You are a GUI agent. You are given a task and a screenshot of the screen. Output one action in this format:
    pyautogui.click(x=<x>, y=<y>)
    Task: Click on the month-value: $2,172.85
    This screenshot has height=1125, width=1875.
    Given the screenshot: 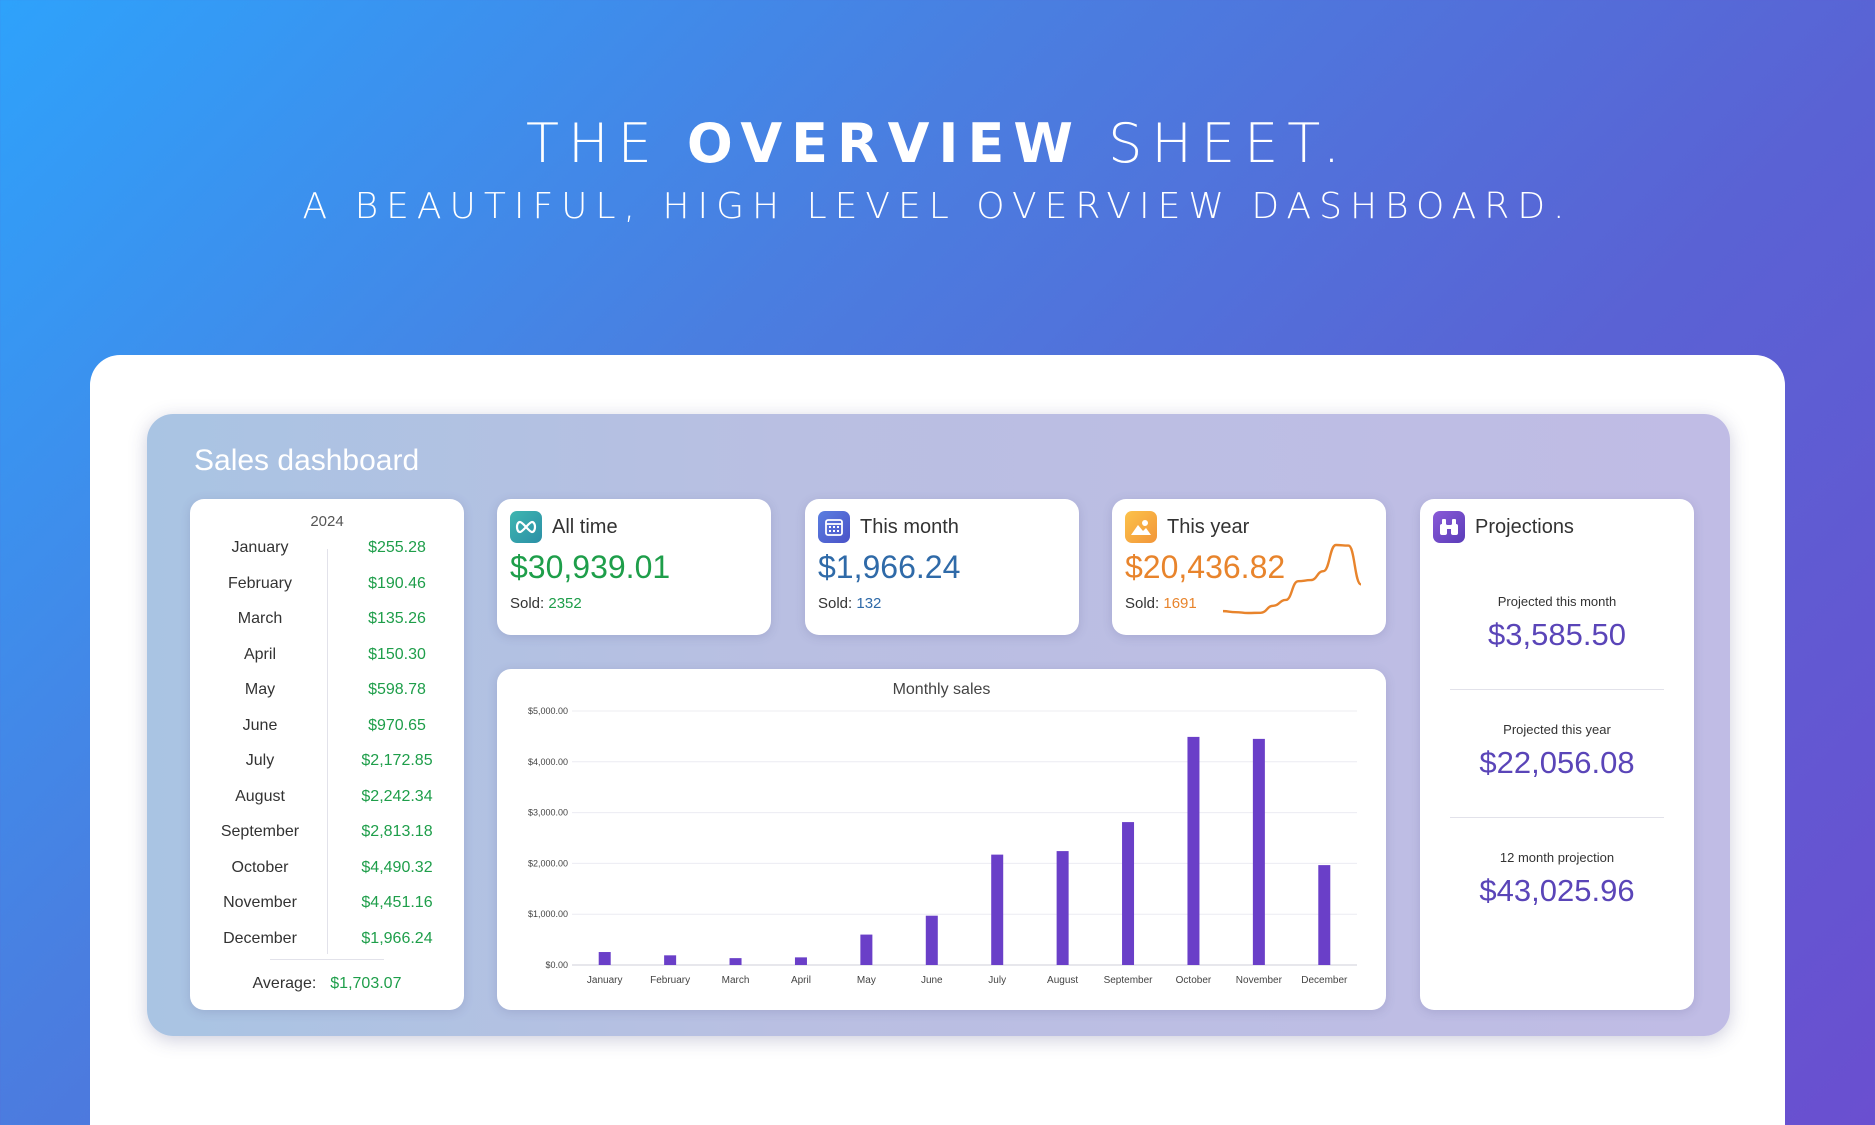 What is the action you would take?
    pyautogui.click(x=397, y=760)
    